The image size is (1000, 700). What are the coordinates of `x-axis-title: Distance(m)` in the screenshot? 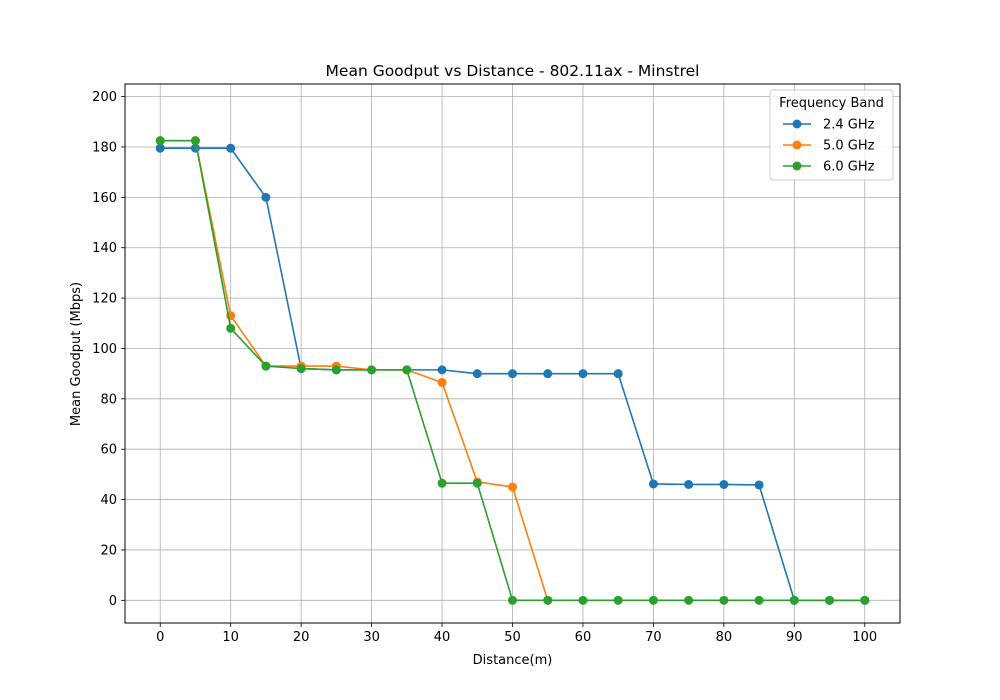 It's located at (513, 660).